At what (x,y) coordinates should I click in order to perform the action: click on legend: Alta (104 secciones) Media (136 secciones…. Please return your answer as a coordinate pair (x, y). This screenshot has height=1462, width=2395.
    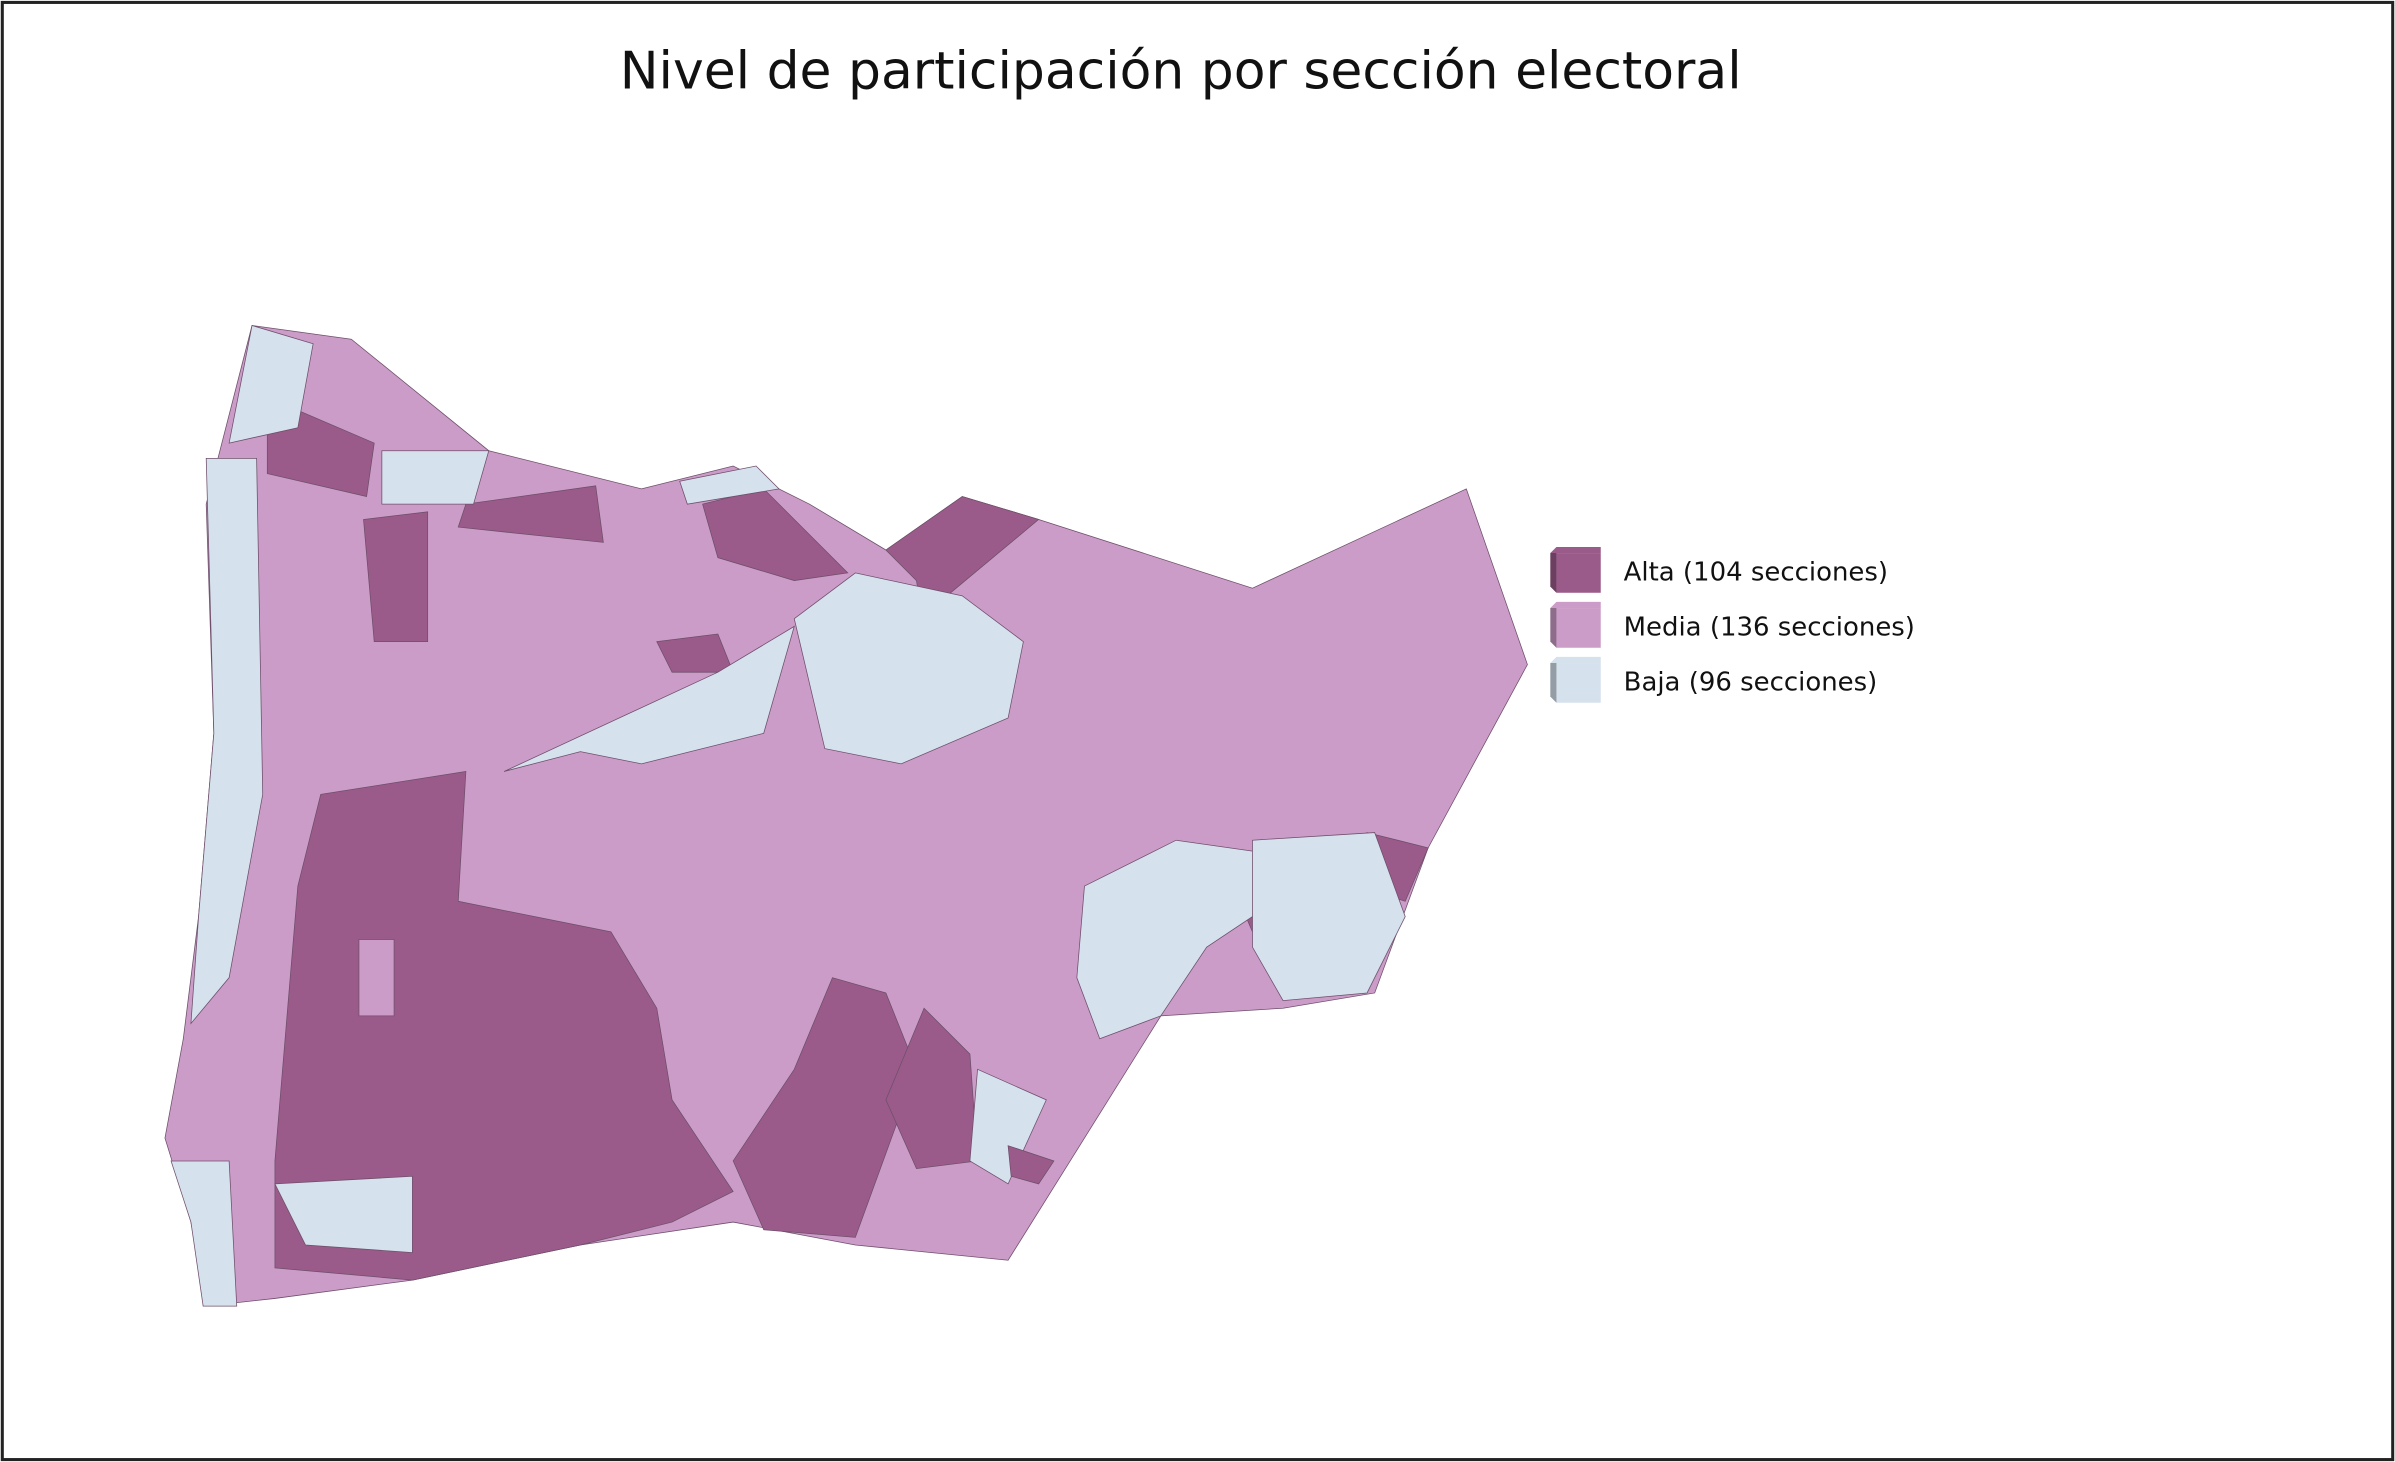
    Looking at the image, I should click on (1732, 624).